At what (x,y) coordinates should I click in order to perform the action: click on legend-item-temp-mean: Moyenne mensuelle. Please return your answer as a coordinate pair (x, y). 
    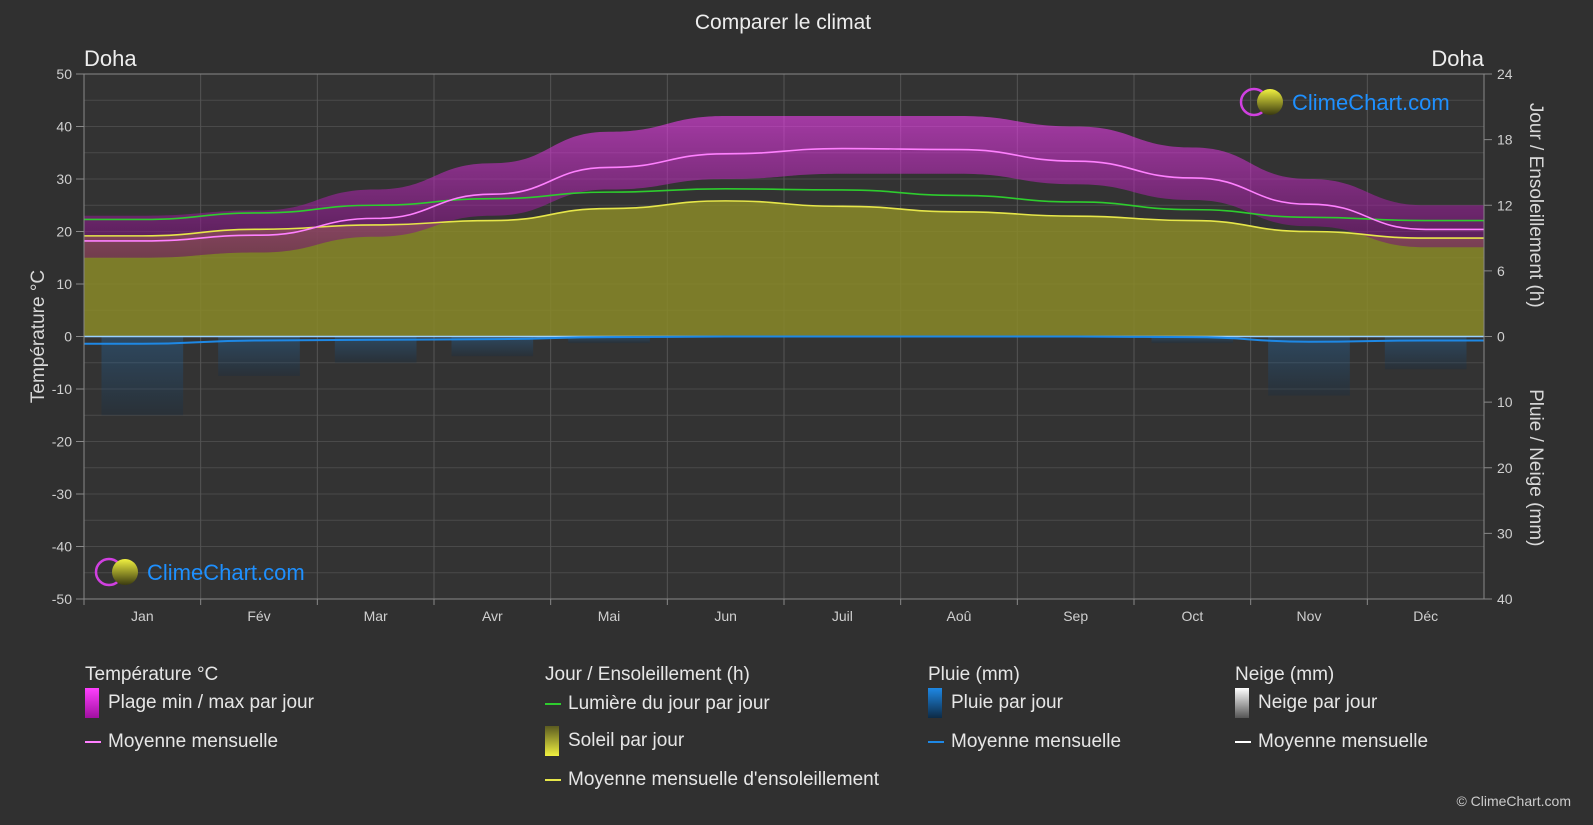
    Looking at the image, I should click on (181, 742).